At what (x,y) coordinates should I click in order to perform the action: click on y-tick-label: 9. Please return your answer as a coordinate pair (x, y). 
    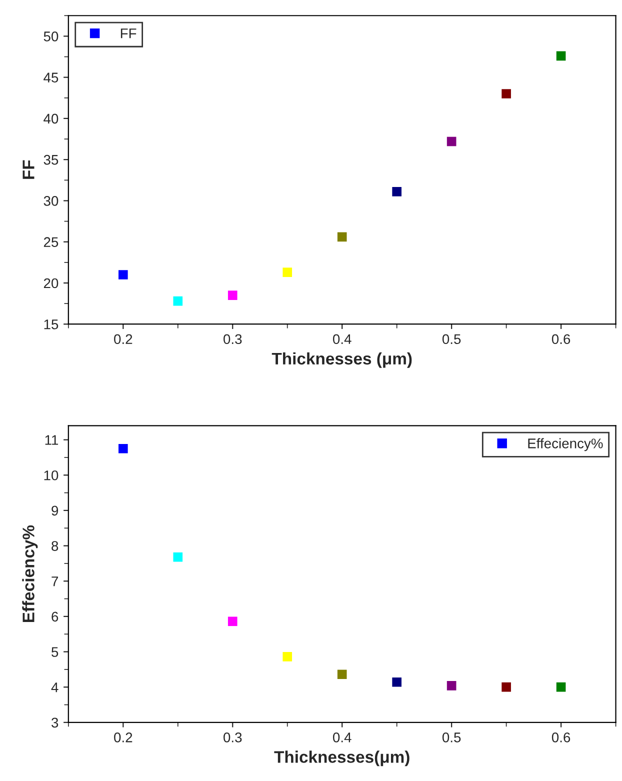
    Looking at the image, I should click on (55, 511).